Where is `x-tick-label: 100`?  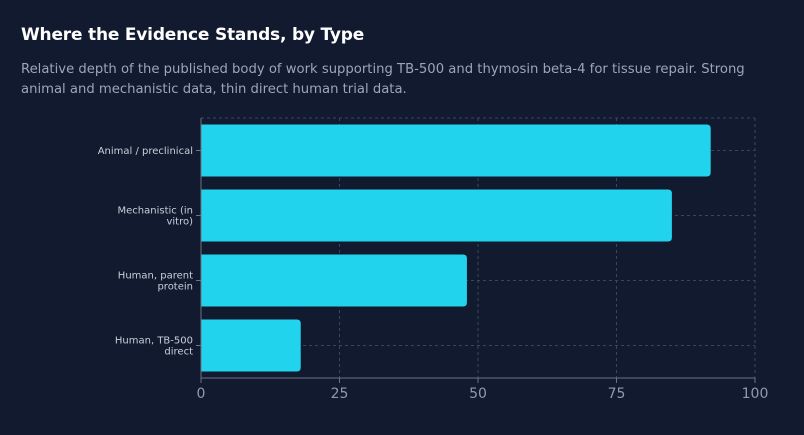 x-tick-label: 100 is located at coordinates (755, 394).